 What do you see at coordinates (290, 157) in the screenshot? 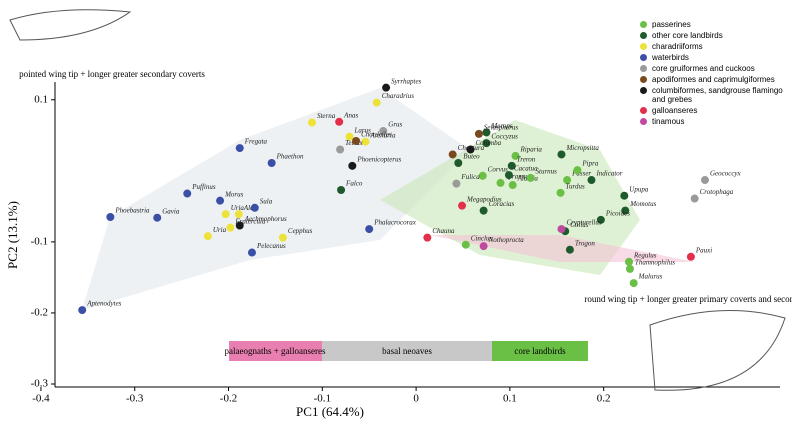
I see `point-label: Phaethon` at bounding box center [290, 157].